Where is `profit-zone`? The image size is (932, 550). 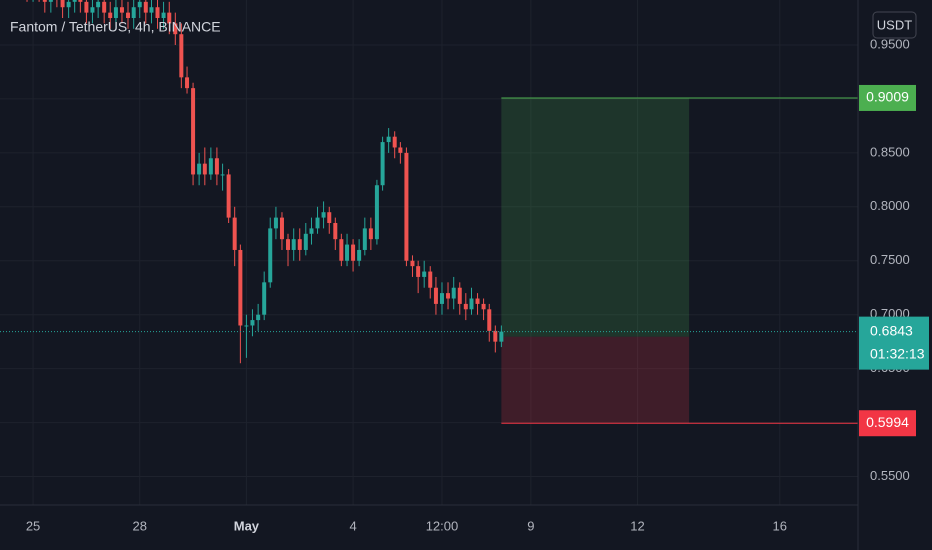 profit-zone is located at coordinates (595, 217).